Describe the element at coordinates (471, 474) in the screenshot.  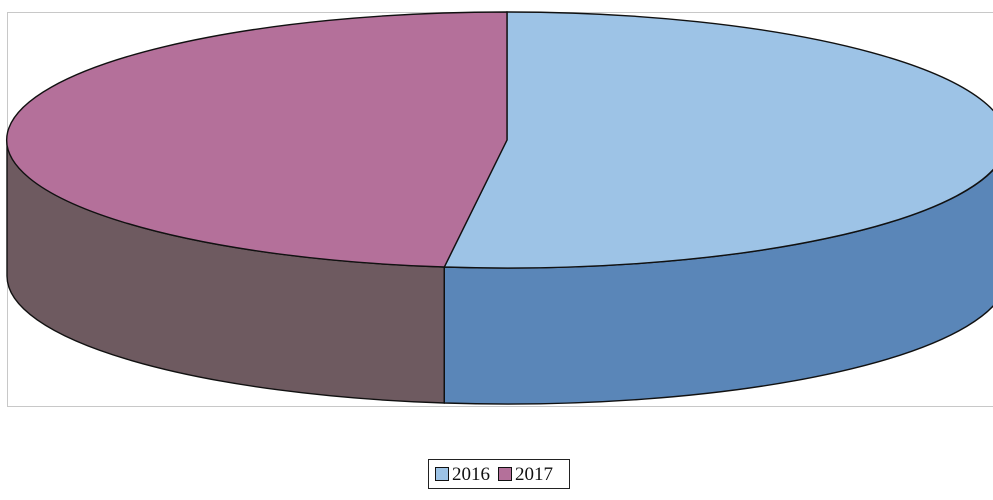
I see `legend-label-2016: 2016` at that location.